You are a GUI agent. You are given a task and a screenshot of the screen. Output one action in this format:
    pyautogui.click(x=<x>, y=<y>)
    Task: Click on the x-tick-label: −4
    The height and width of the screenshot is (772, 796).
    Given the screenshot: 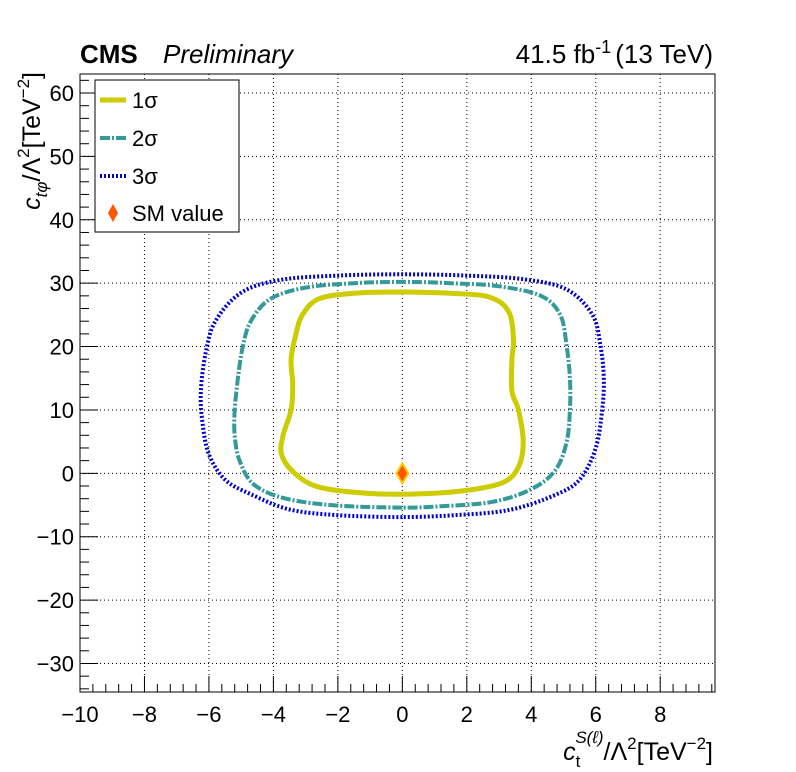 What is the action you would take?
    pyautogui.click(x=273, y=714)
    